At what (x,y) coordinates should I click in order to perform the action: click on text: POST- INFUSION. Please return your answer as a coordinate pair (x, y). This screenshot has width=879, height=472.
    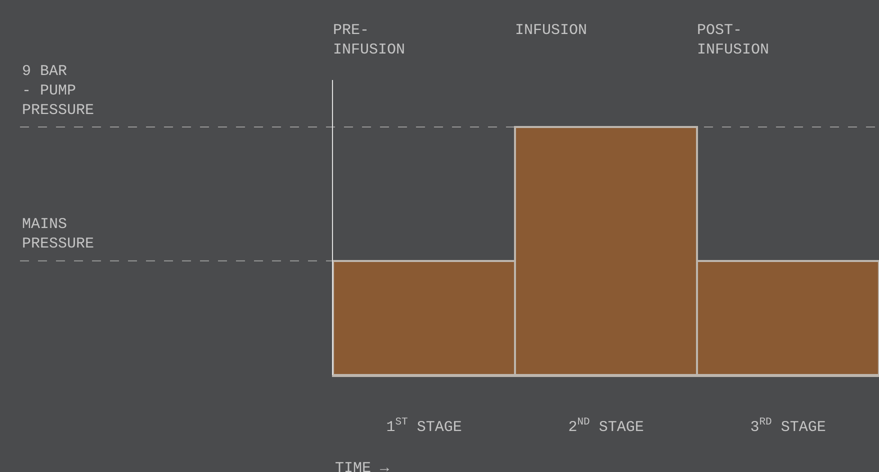
    Looking at the image, I should click on (733, 40).